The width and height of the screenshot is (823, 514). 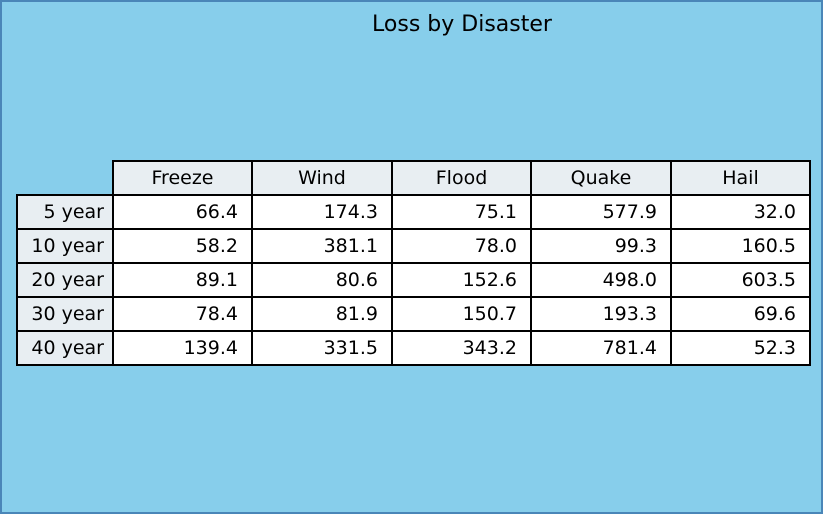 I want to click on table-row: 40 year 139.4 331.5 343.2 781.4 52.3, so click(x=413, y=348).